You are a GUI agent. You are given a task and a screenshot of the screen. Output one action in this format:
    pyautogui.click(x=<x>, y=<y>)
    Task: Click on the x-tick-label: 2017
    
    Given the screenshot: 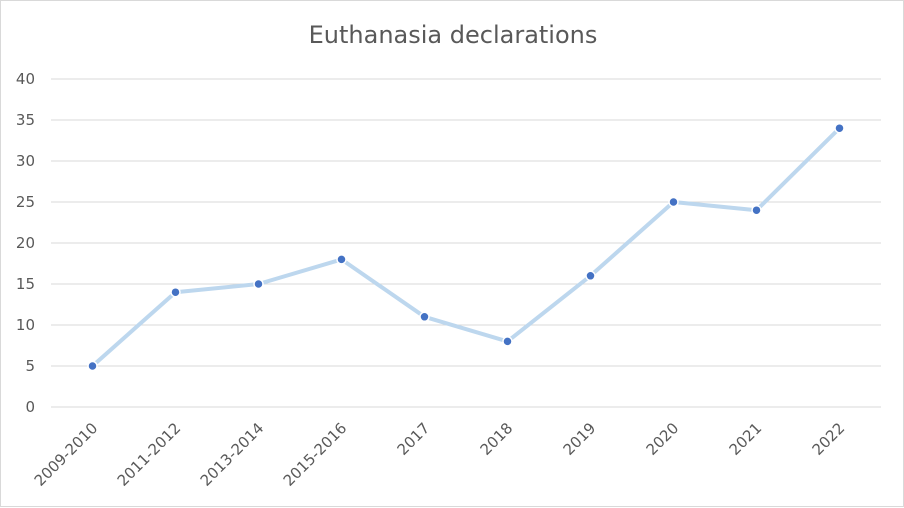 What is the action you would take?
    pyautogui.click(x=414, y=439)
    